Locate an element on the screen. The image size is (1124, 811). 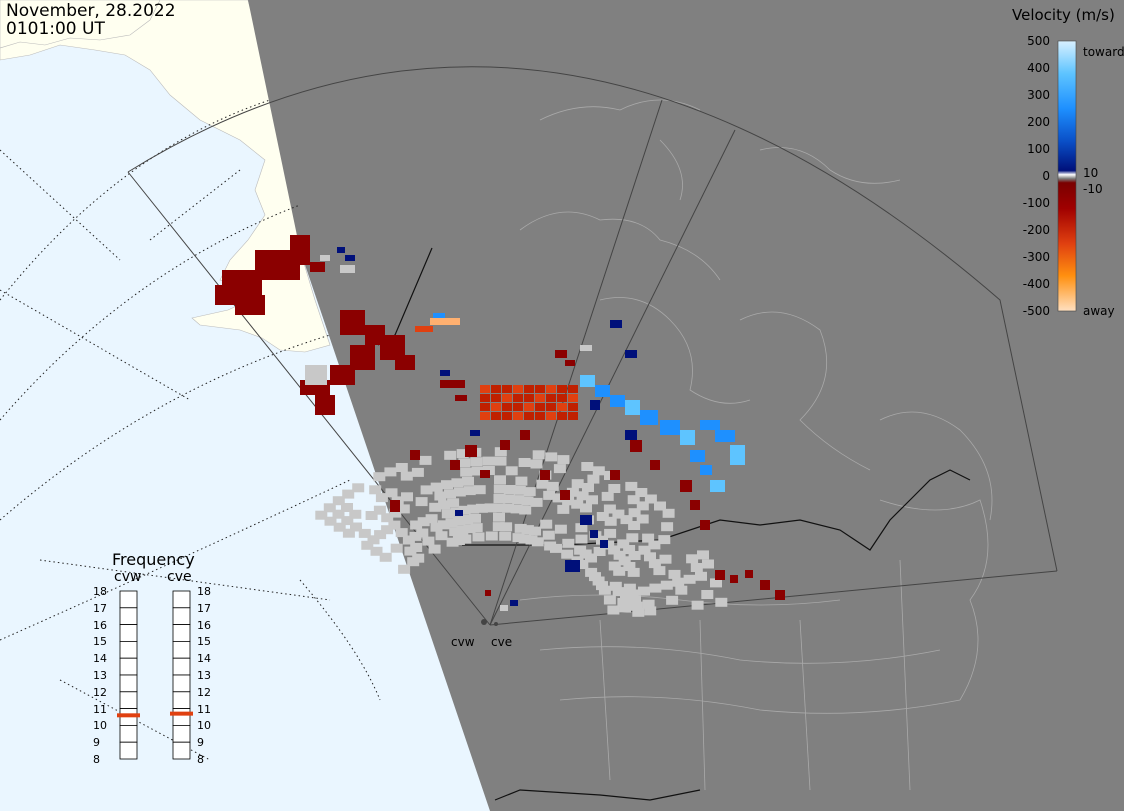
frequency-tick-right: 15 is located at coordinates (204, 641).